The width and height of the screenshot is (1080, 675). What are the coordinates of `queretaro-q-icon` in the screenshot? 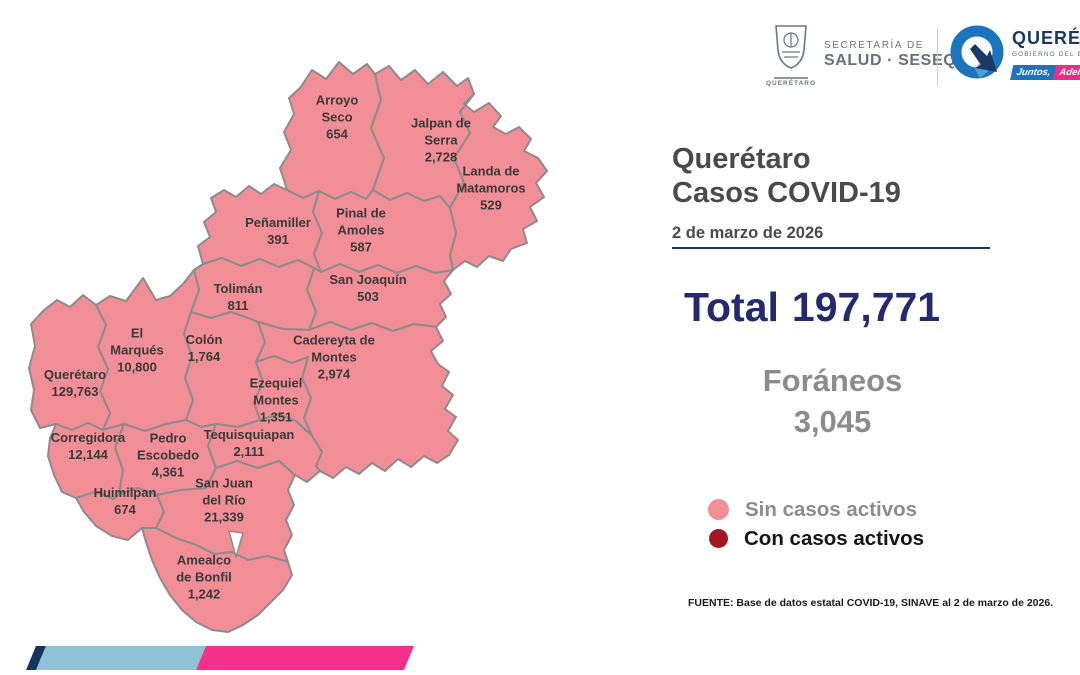 It's located at (977, 52).